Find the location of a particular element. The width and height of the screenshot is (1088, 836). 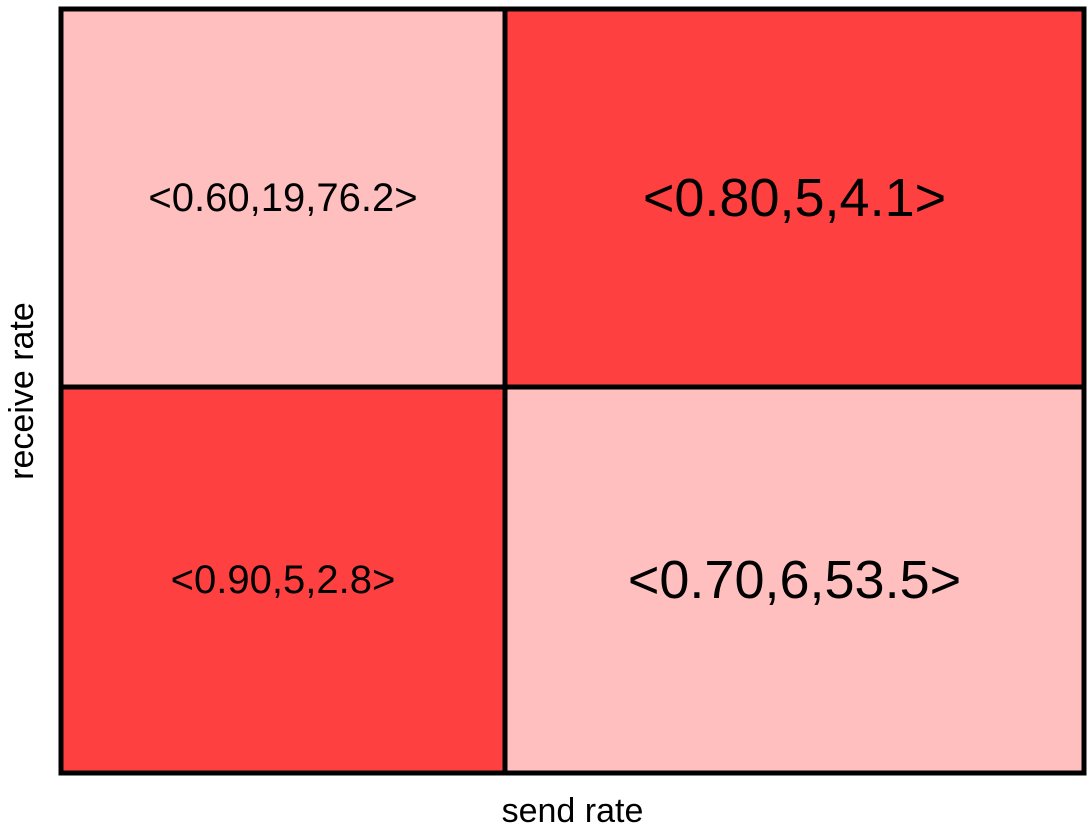

y-axis-label: receive rate is located at coordinates (22, 391).